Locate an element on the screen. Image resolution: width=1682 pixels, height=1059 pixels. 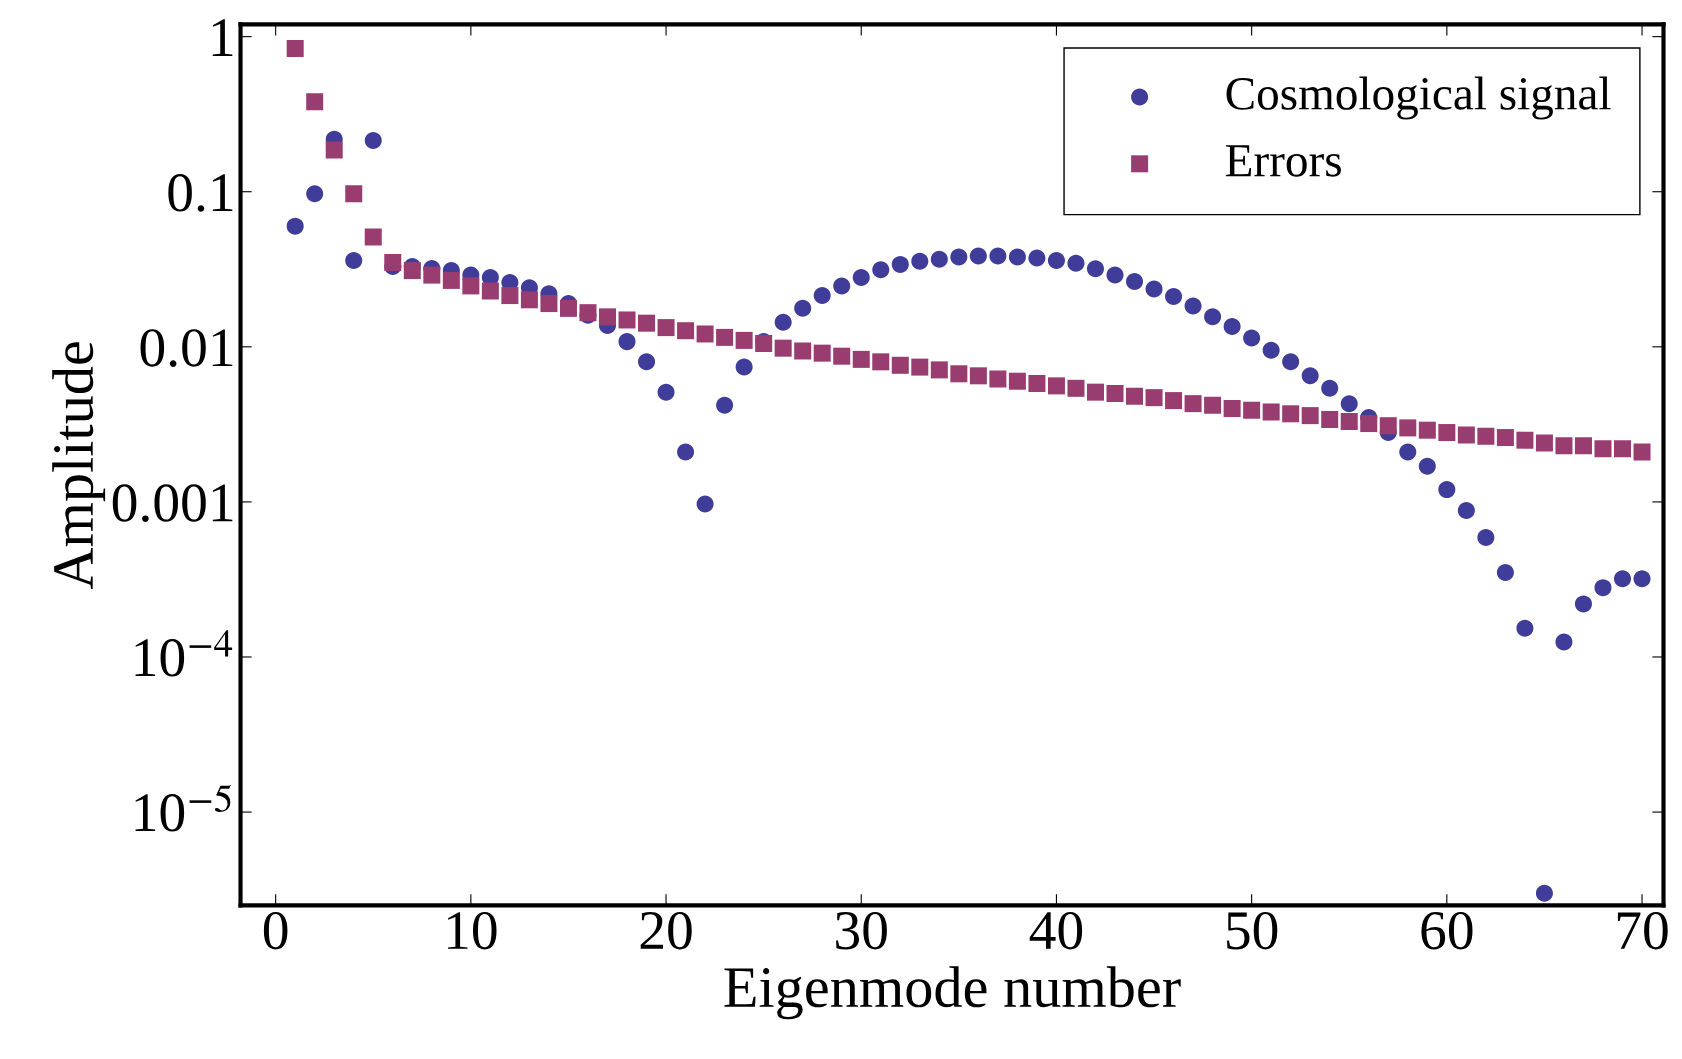
y-tick-label: 0.001 is located at coordinates (172, 503).